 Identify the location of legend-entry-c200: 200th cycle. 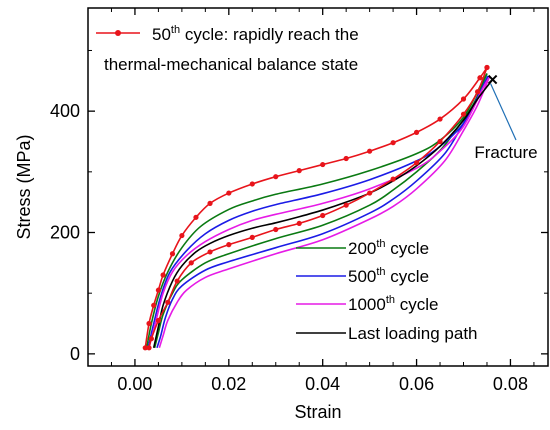
(362, 248).